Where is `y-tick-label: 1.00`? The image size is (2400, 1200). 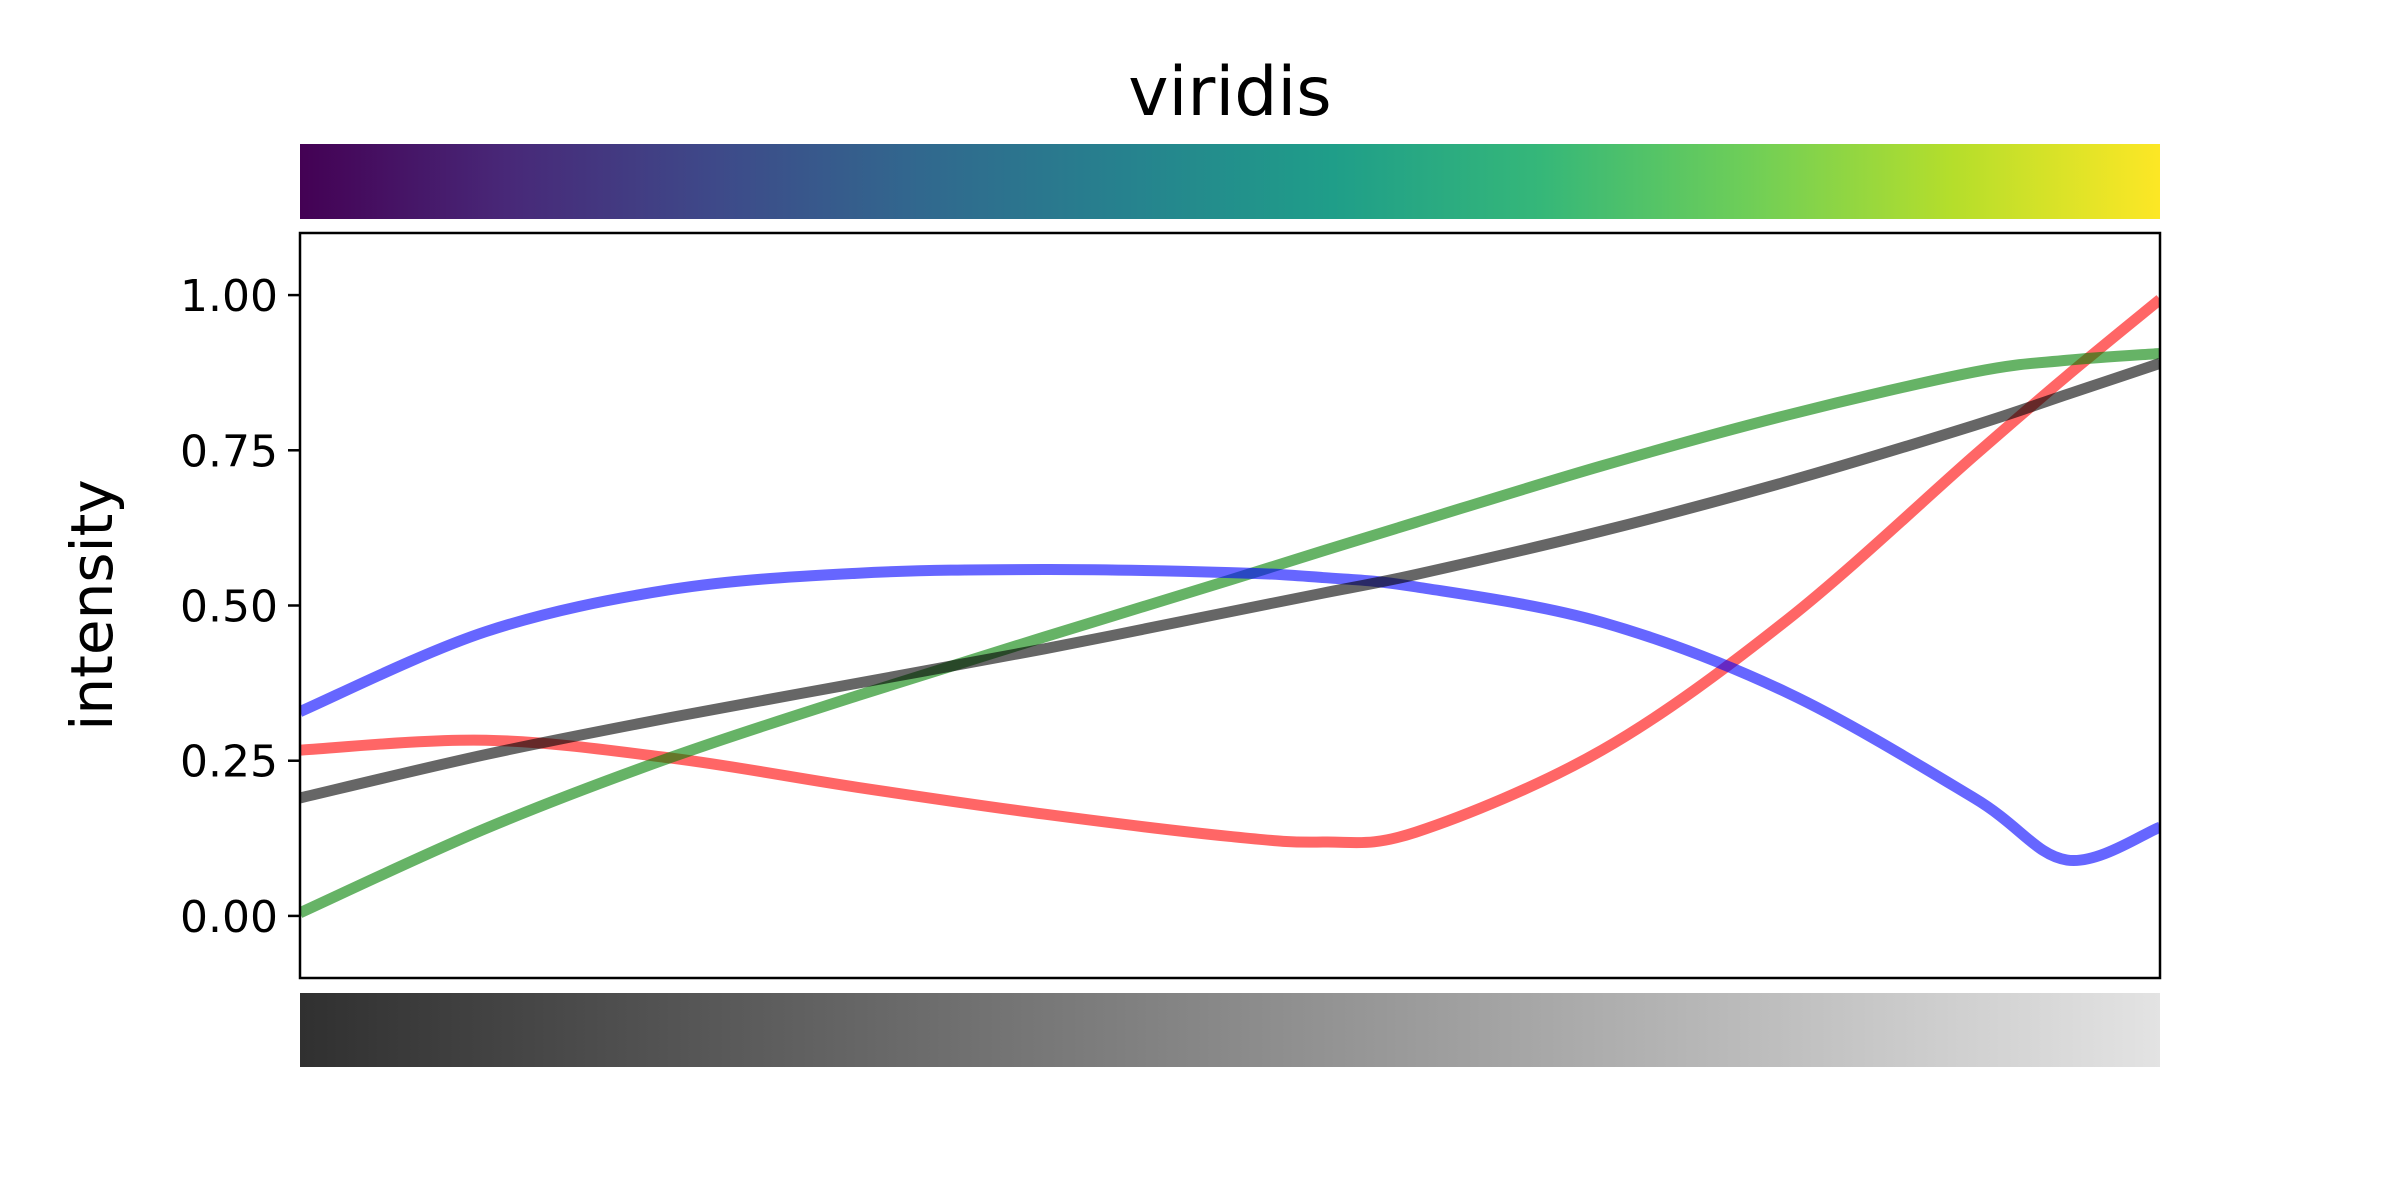
y-tick-label: 1.00 is located at coordinates (229, 296).